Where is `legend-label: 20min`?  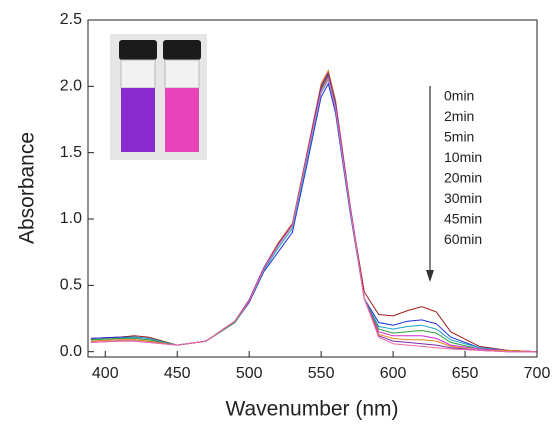 legend-label: 20min is located at coordinates (463, 178).